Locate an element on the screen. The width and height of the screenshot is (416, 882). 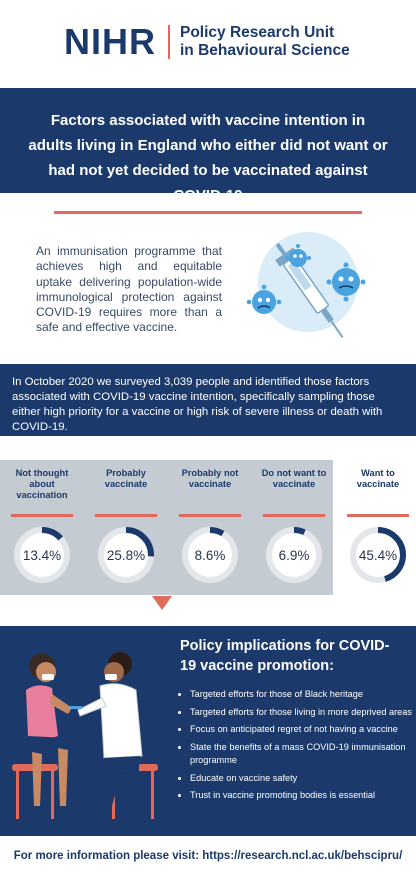
logo-divider is located at coordinates (169, 42).